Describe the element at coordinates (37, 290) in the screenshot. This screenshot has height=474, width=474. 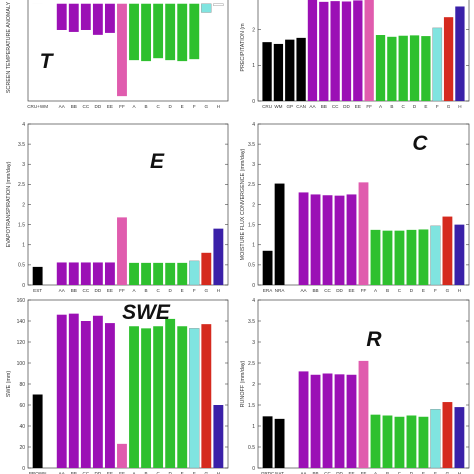
I see `category-label: EST` at that location.